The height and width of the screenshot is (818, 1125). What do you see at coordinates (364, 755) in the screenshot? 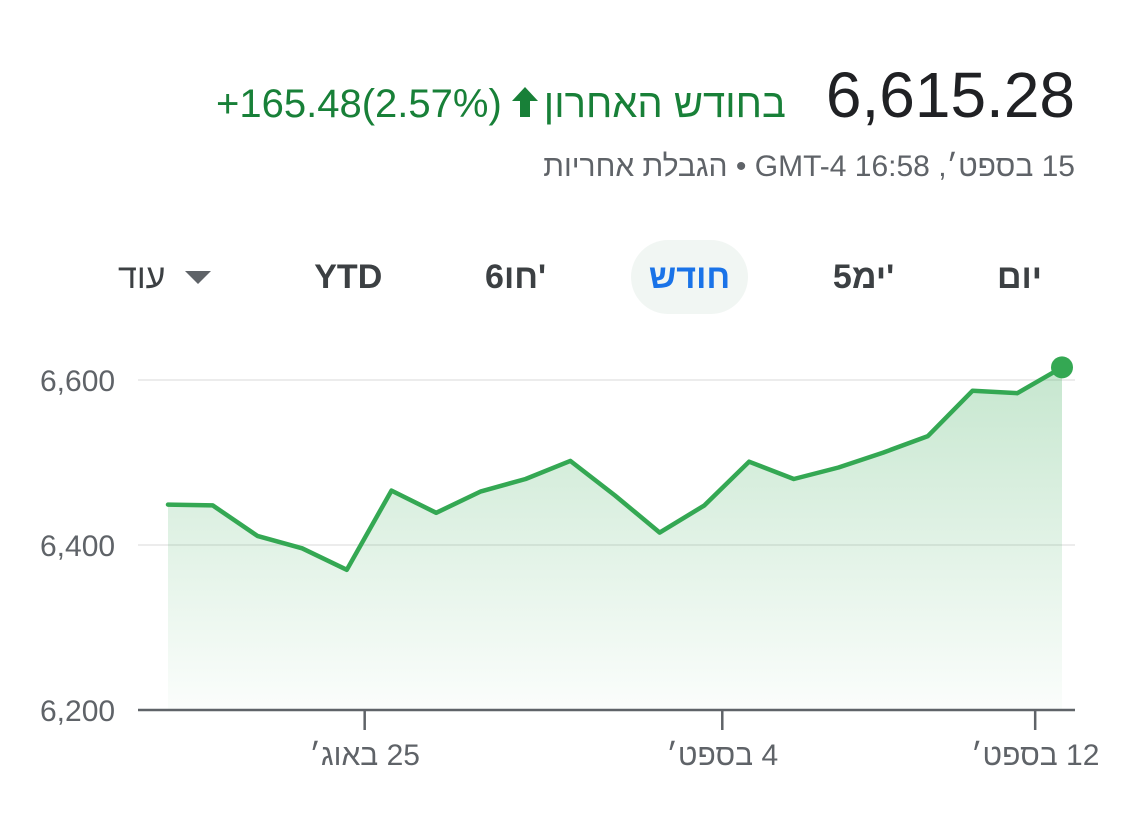
I see `x-tick-label-0: 25 באוג׳` at bounding box center [364, 755].